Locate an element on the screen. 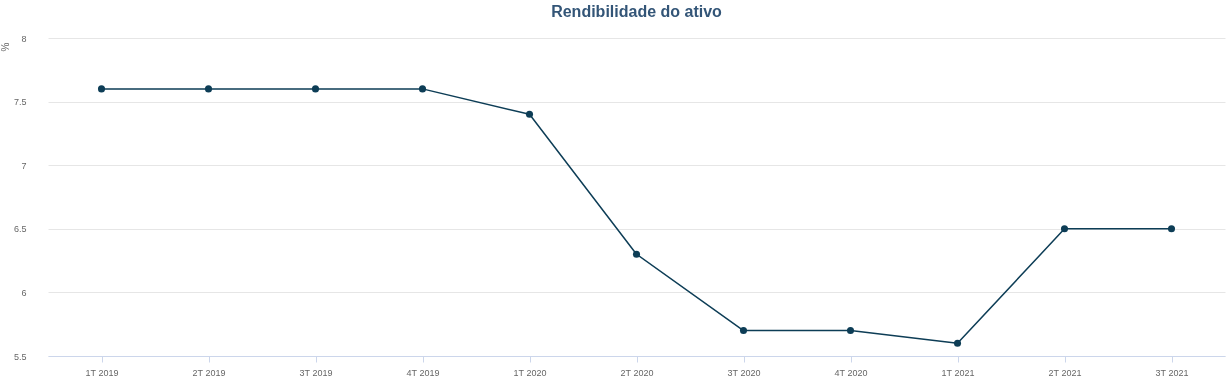 Image resolution: width=1229 pixels, height=382 pixels. x-tick-label: 2T 2019 is located at coordinates (209, 372).